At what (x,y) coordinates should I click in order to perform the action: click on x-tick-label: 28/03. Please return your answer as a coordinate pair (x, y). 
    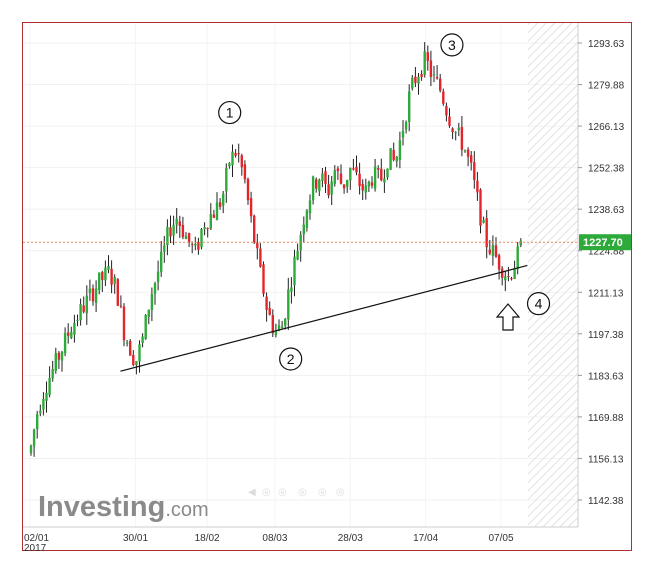
    Looking at the image, I should click on (350, 538).